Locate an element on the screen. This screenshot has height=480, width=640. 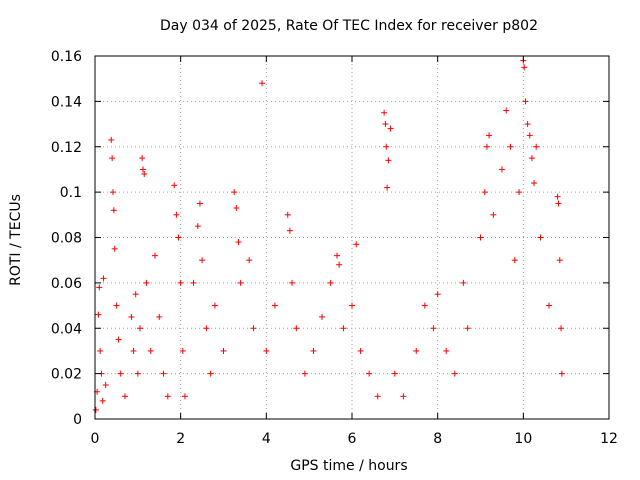
x-tick-label: 2 is located at coordinates (180, 439).